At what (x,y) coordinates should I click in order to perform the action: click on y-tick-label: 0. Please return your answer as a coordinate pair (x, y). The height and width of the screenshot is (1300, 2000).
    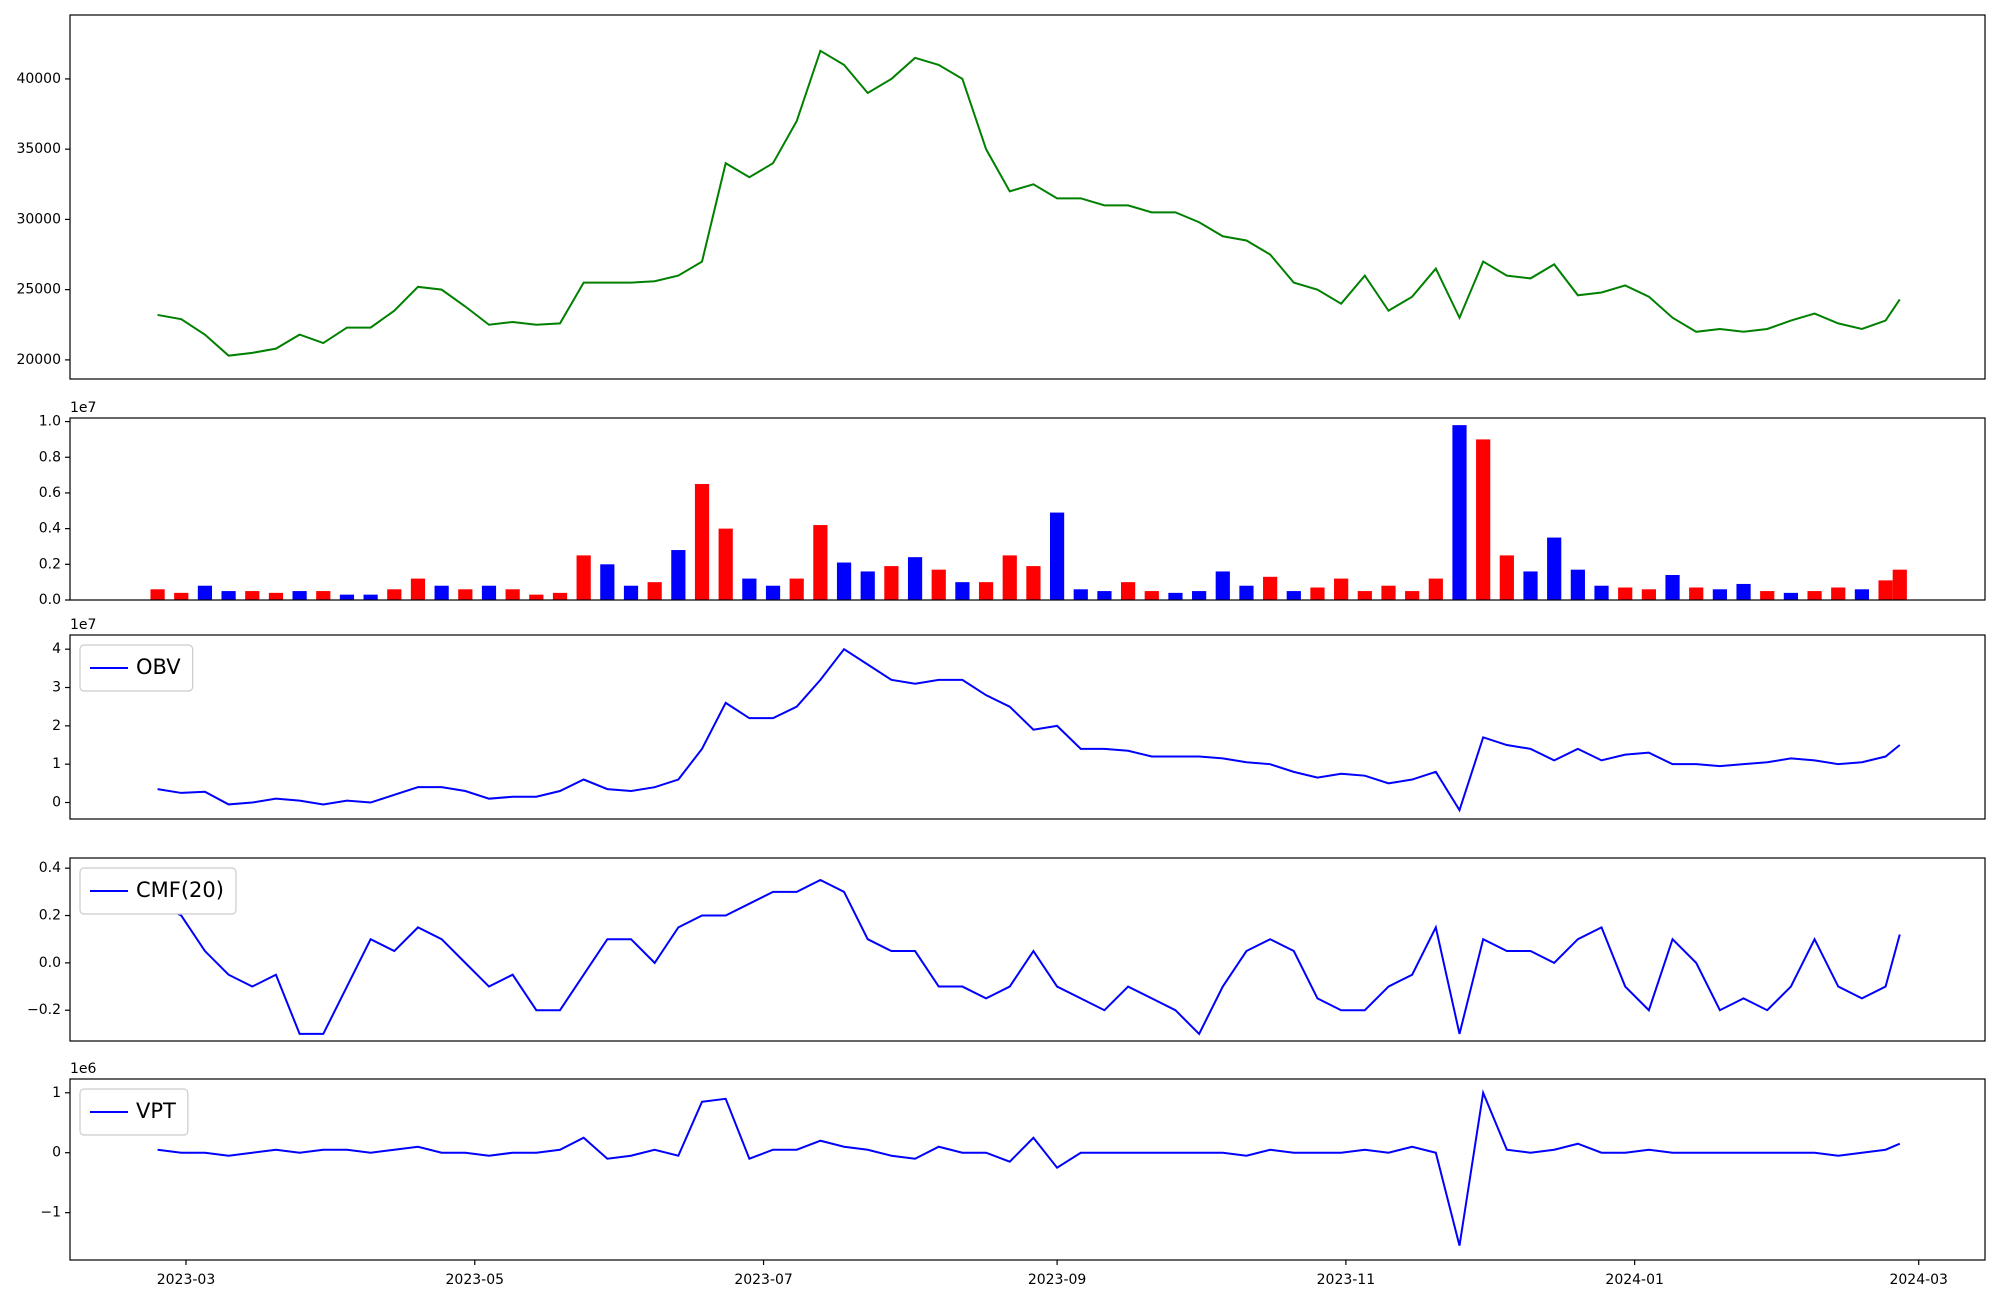
    Looking at the image, I should click on (56, 1153).